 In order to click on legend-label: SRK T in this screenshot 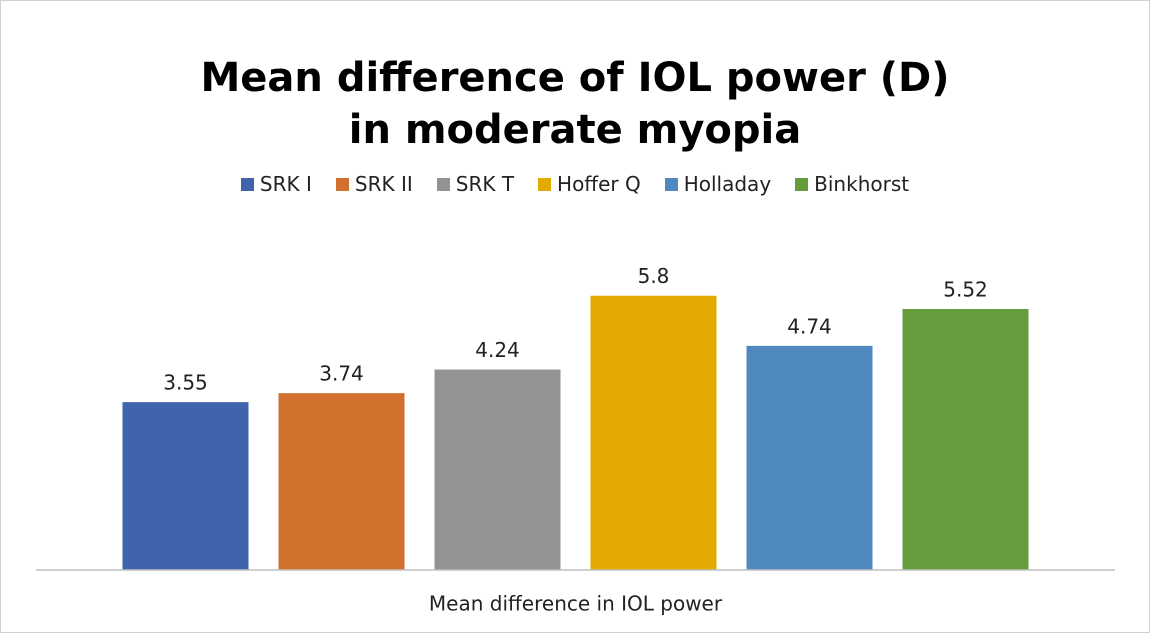, I will do `click(485, 184)`.